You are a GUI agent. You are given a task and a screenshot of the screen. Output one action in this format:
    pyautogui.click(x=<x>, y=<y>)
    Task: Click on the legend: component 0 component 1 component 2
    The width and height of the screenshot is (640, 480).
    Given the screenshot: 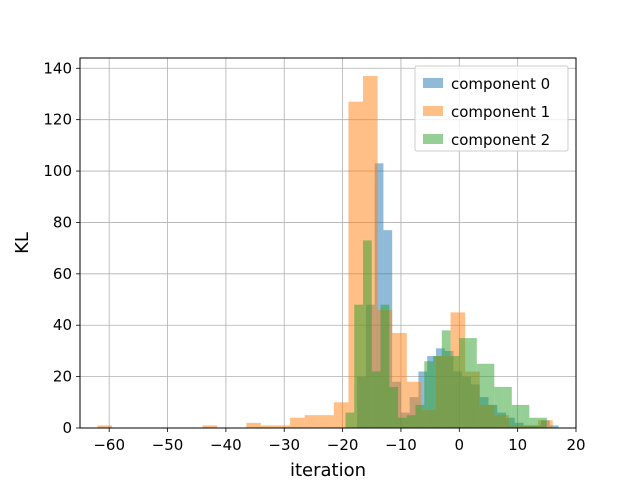 What is the action you would take?
    pyautogui.click(x=491, y=108)
    